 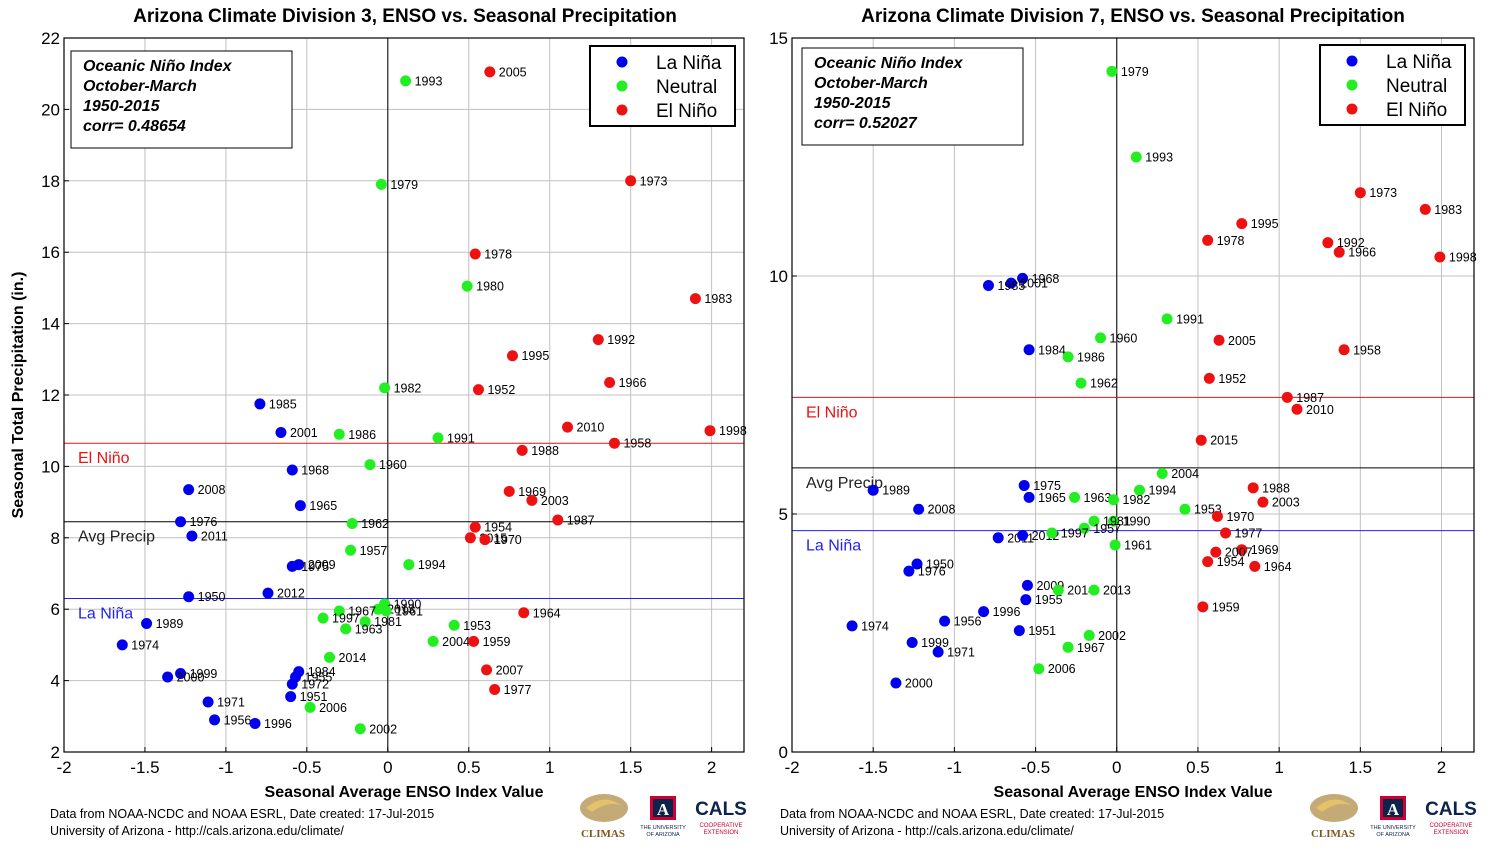 What do you see at coordinates (134, 126) in the screenshot?
I see `info-box-line: corr= 0.48654` at bounding box center [134, 126].